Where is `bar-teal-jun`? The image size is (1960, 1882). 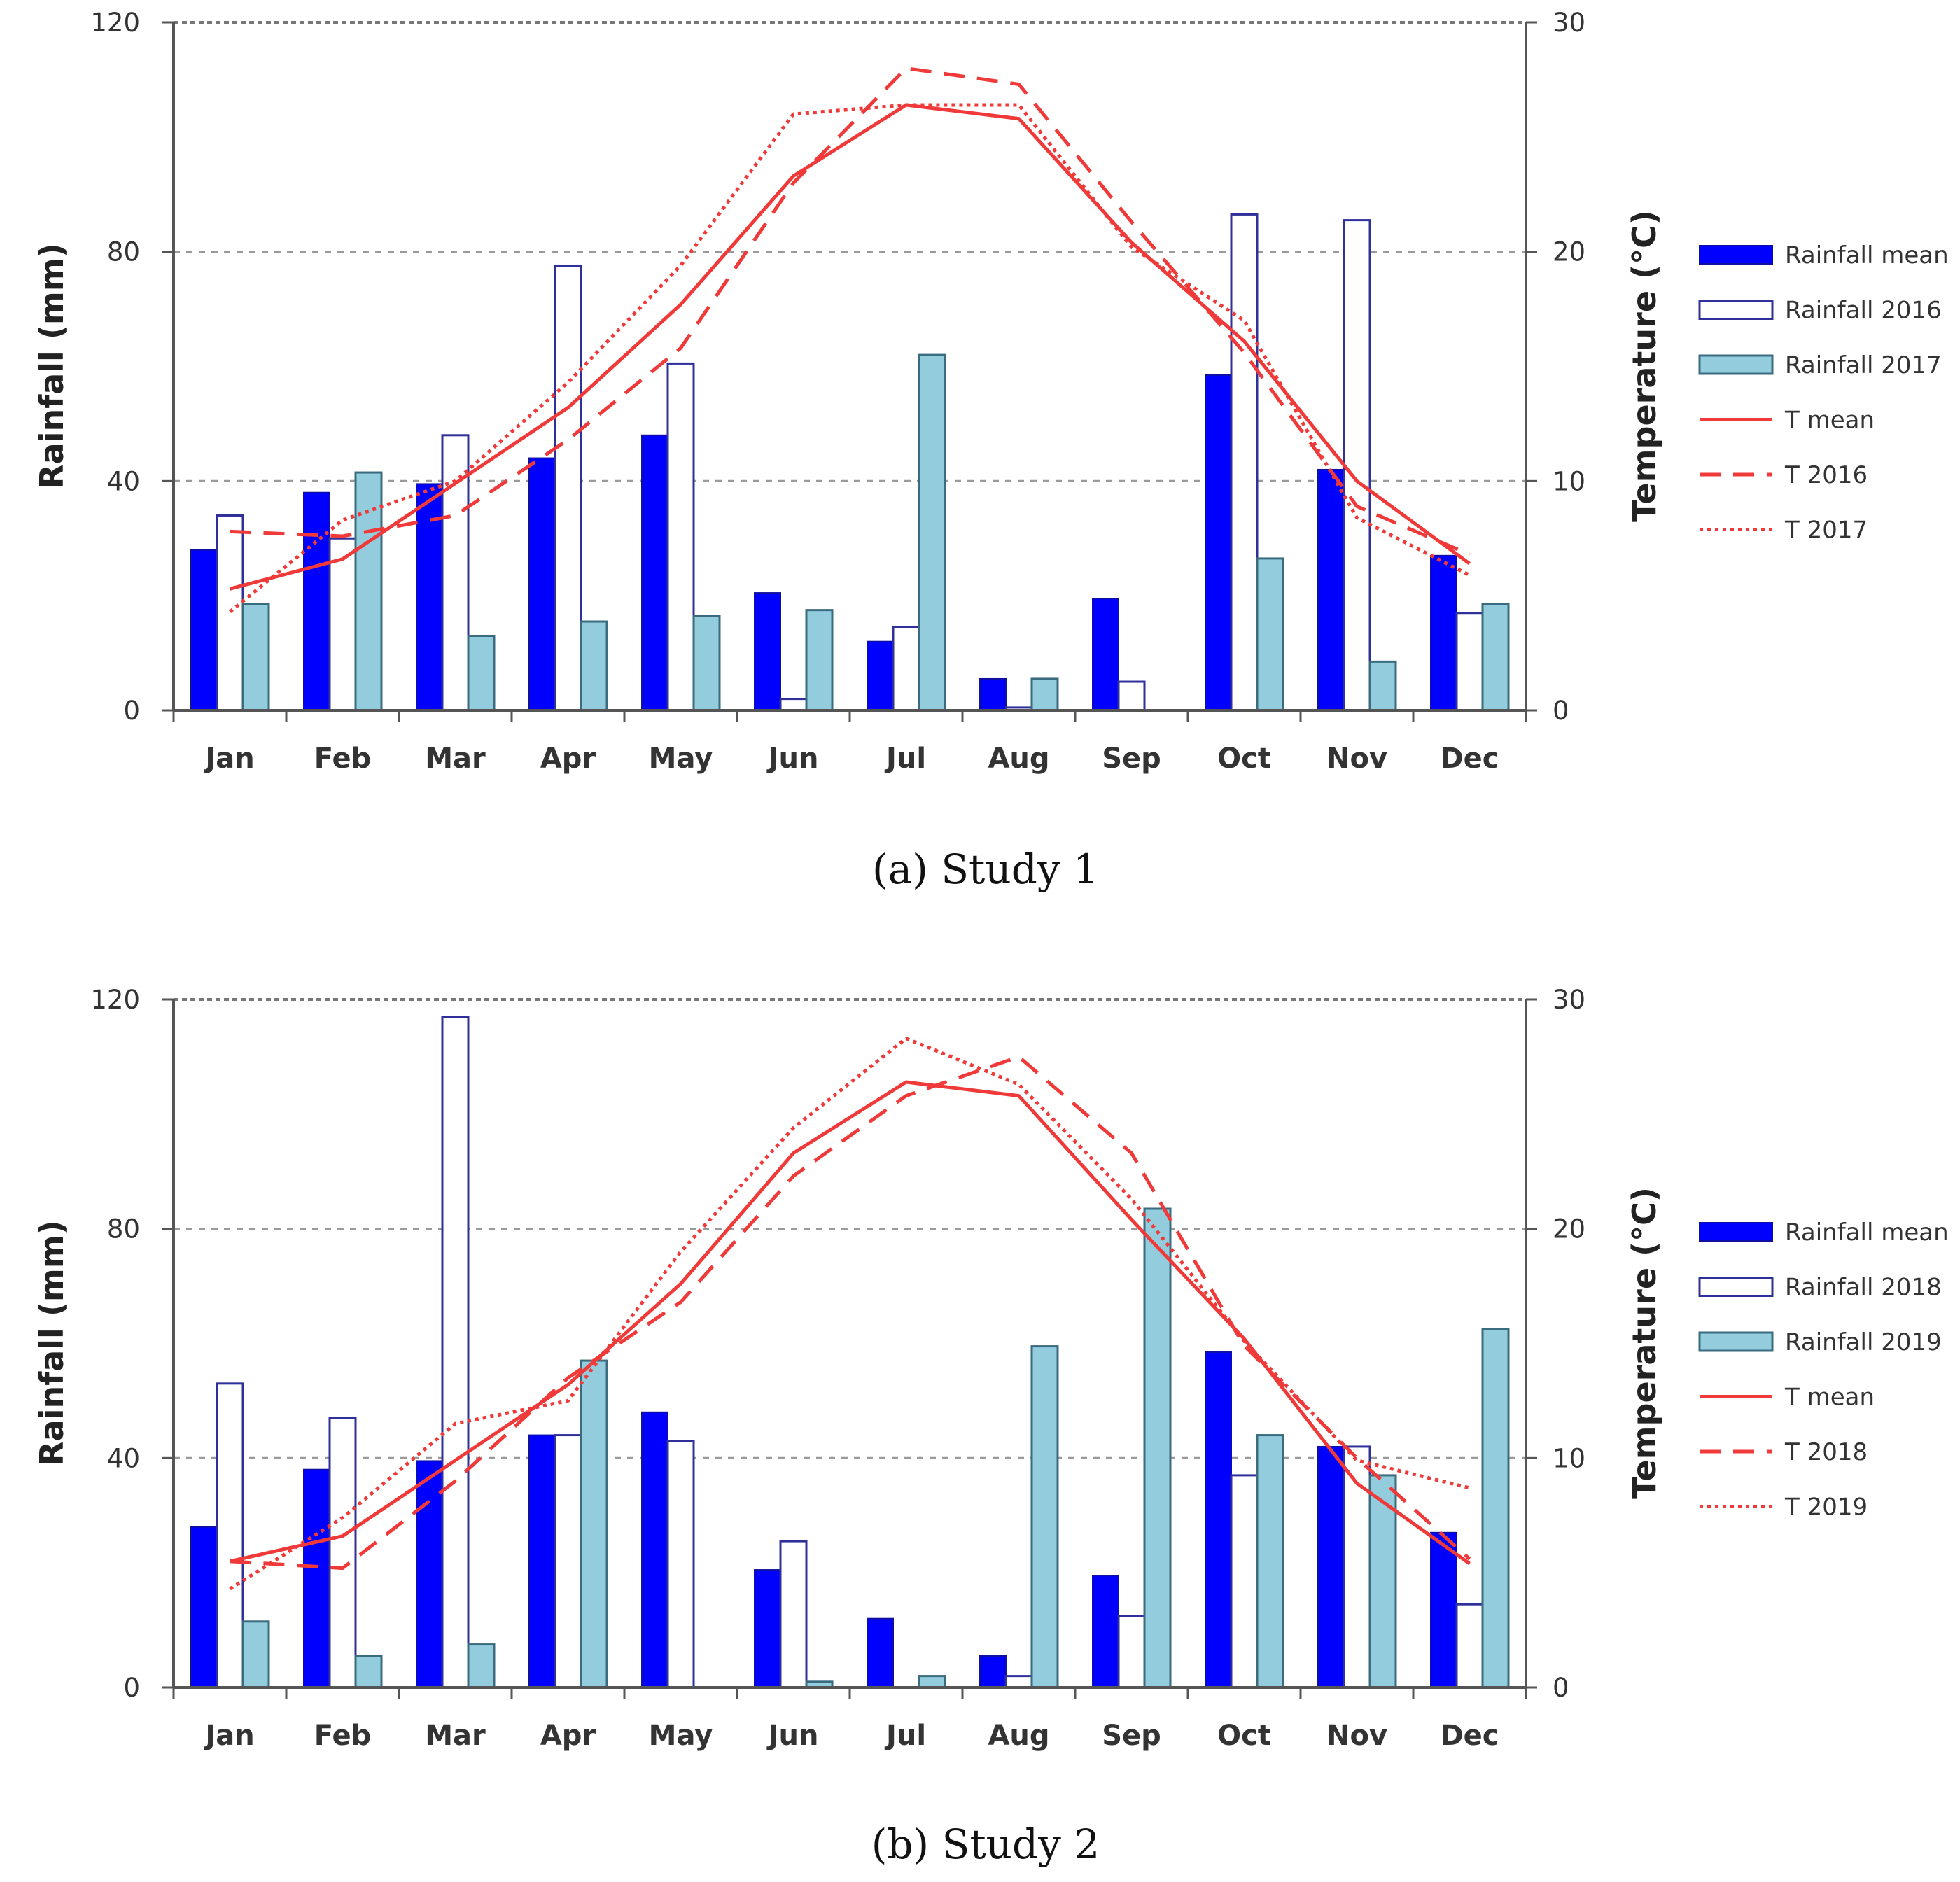
bar-teal-jun is located at coordinates (819, 661).